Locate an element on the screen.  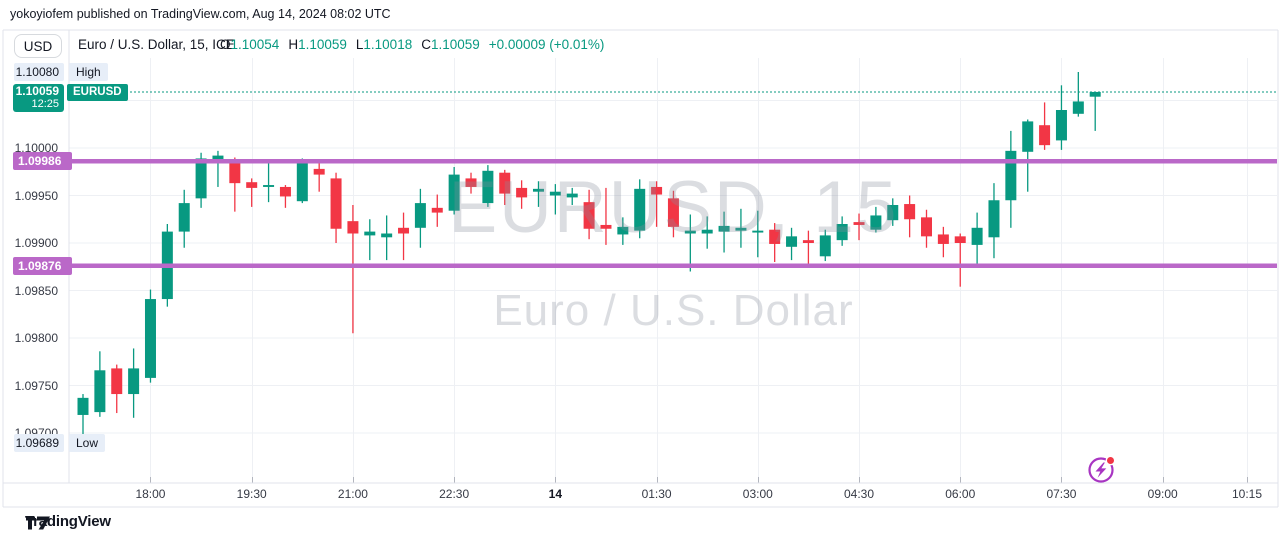
resistance-level-tag: 1.09986 is located at coordinates (42, 161).